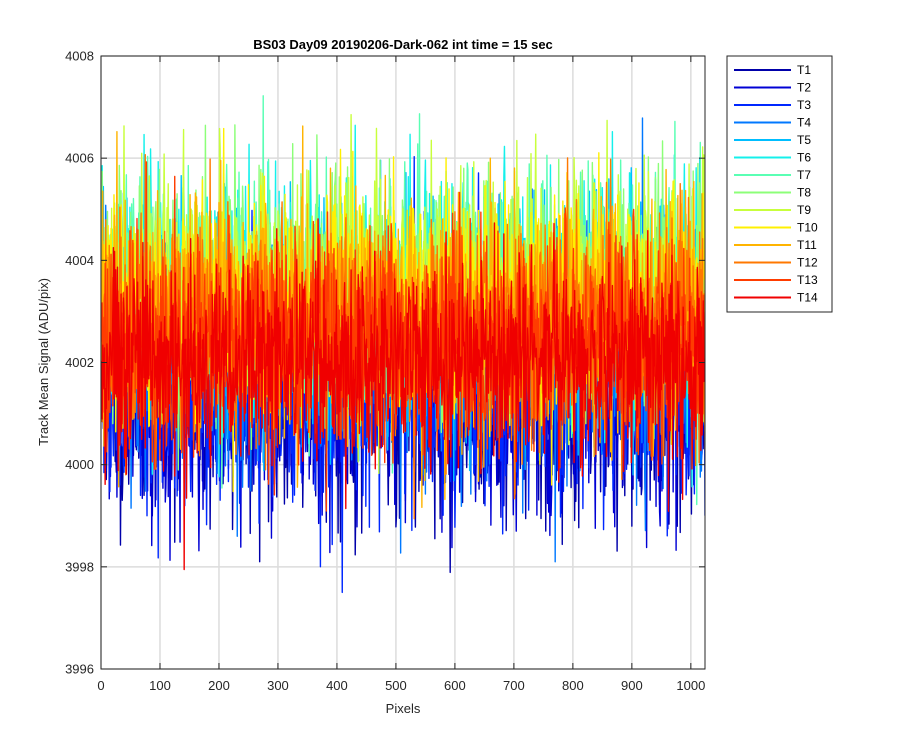  Describe the element at coordinates (160, 685) in the screenshot. I see `x-tick-label: 100` at that location.